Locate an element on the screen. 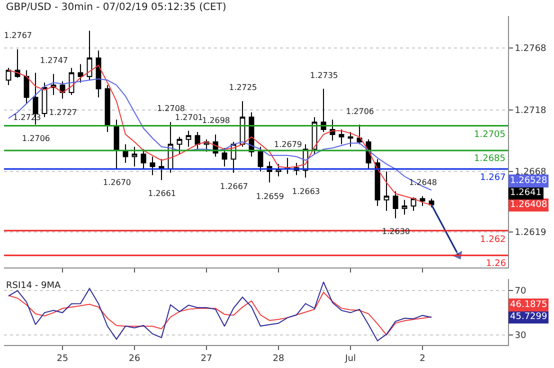  annotation: 1.2659 is located at coordinates (270, 196).